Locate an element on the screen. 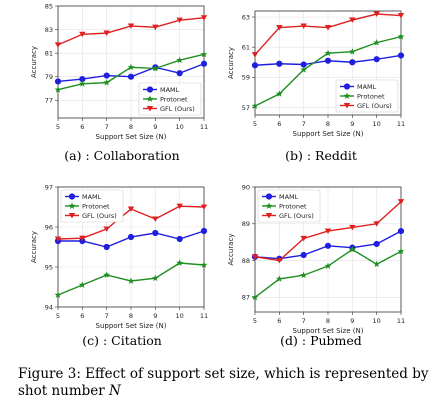  caption-variable: N is located at coordinates (115, 391).